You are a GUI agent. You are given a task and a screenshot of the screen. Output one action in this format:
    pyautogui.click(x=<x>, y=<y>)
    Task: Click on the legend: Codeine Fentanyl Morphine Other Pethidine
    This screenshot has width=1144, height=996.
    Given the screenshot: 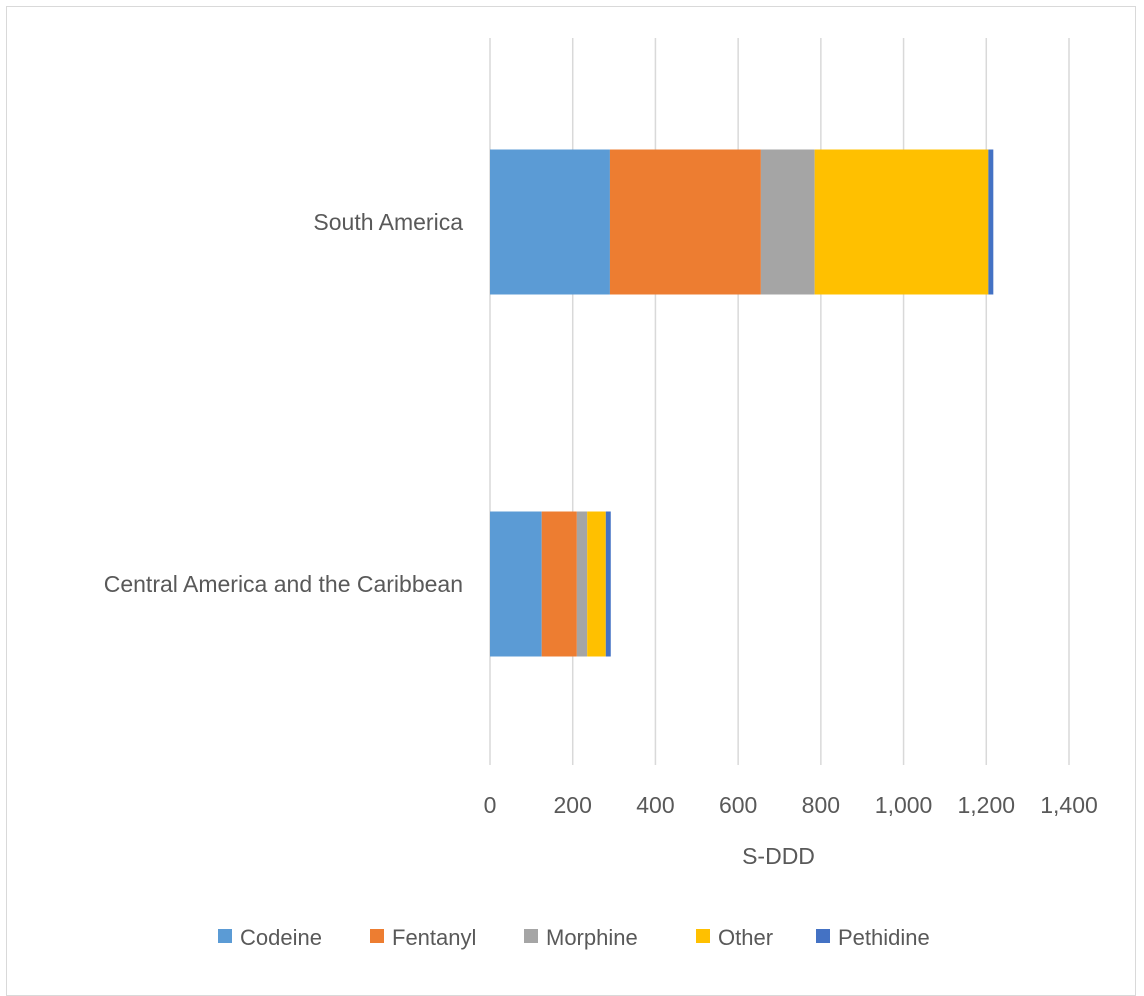 What is the action you would take?
    pyautogui.click(x=574, y=937)
    